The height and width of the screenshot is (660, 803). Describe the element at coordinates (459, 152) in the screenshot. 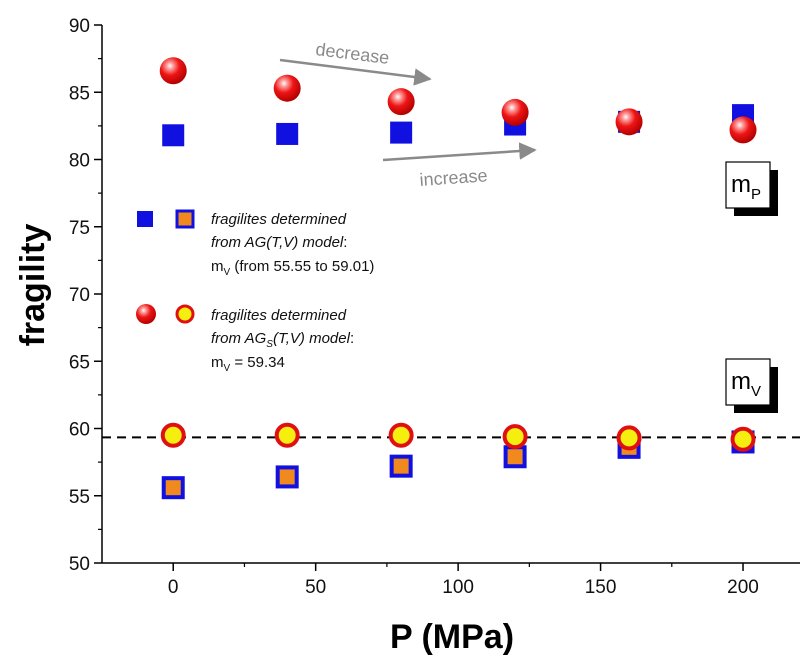

I see `increase-arrow` at that location.